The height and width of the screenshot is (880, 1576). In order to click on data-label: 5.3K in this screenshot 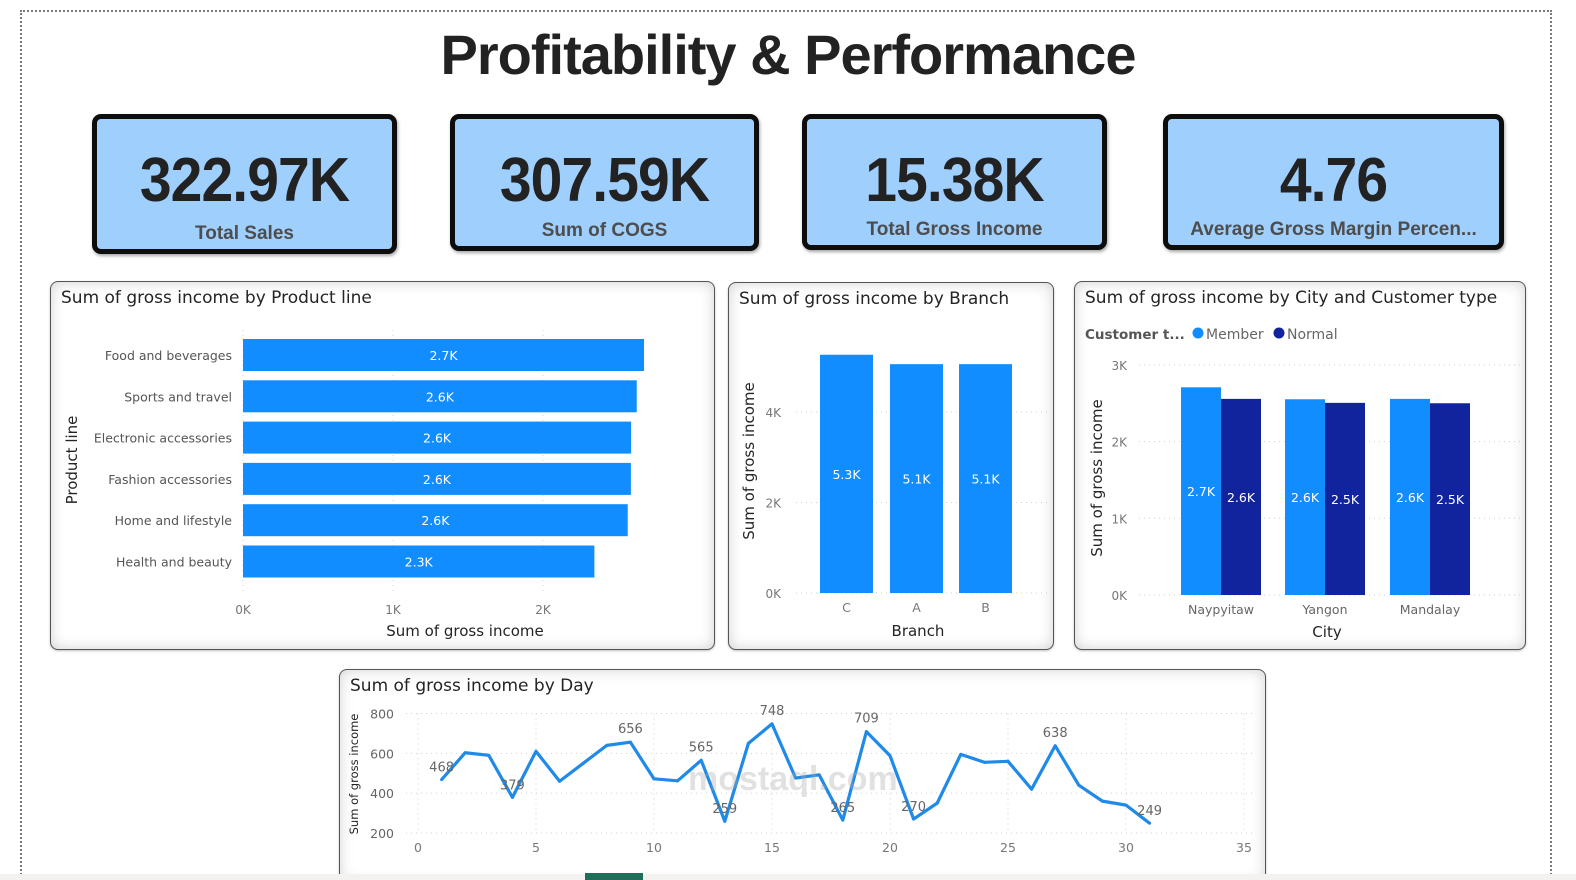, I will do `click(846, 474)`.